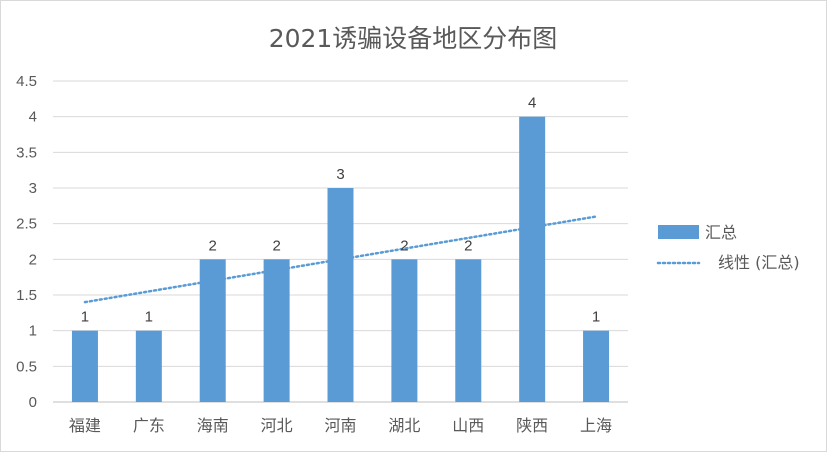  Describe the element at coordinates (26, 295) in the screenshot. I see `y-tick-label: 1.5` at that location.